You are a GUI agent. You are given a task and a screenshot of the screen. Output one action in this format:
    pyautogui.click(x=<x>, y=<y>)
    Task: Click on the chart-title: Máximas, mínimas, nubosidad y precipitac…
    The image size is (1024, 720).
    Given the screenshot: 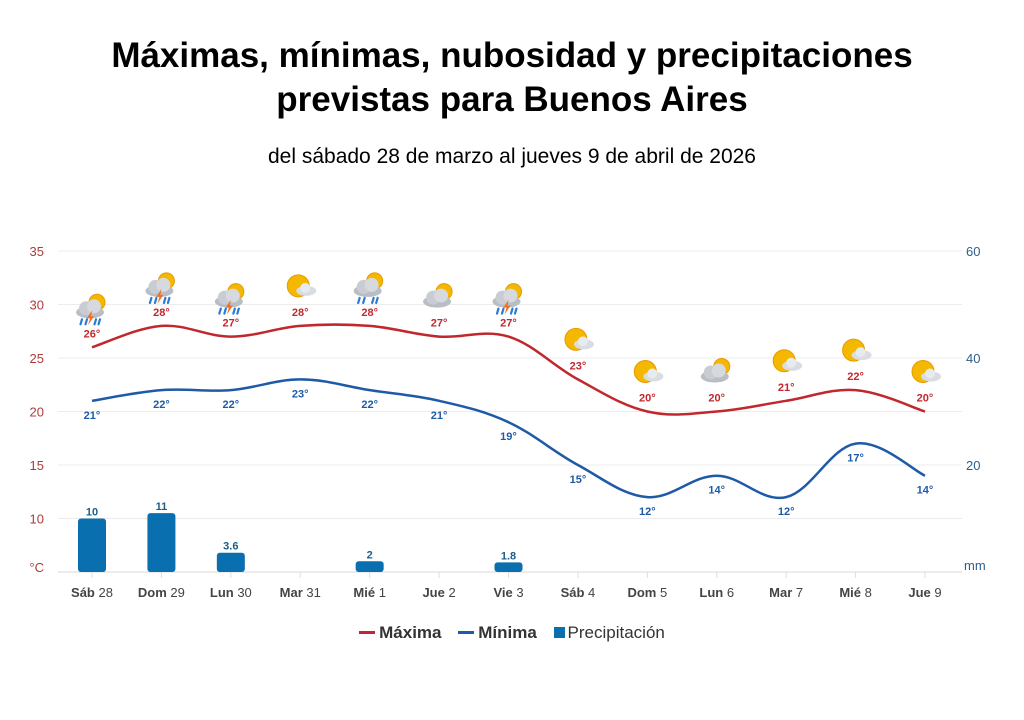 What is the action you would take?
    pyautogui.click(x=512, y=78)
    